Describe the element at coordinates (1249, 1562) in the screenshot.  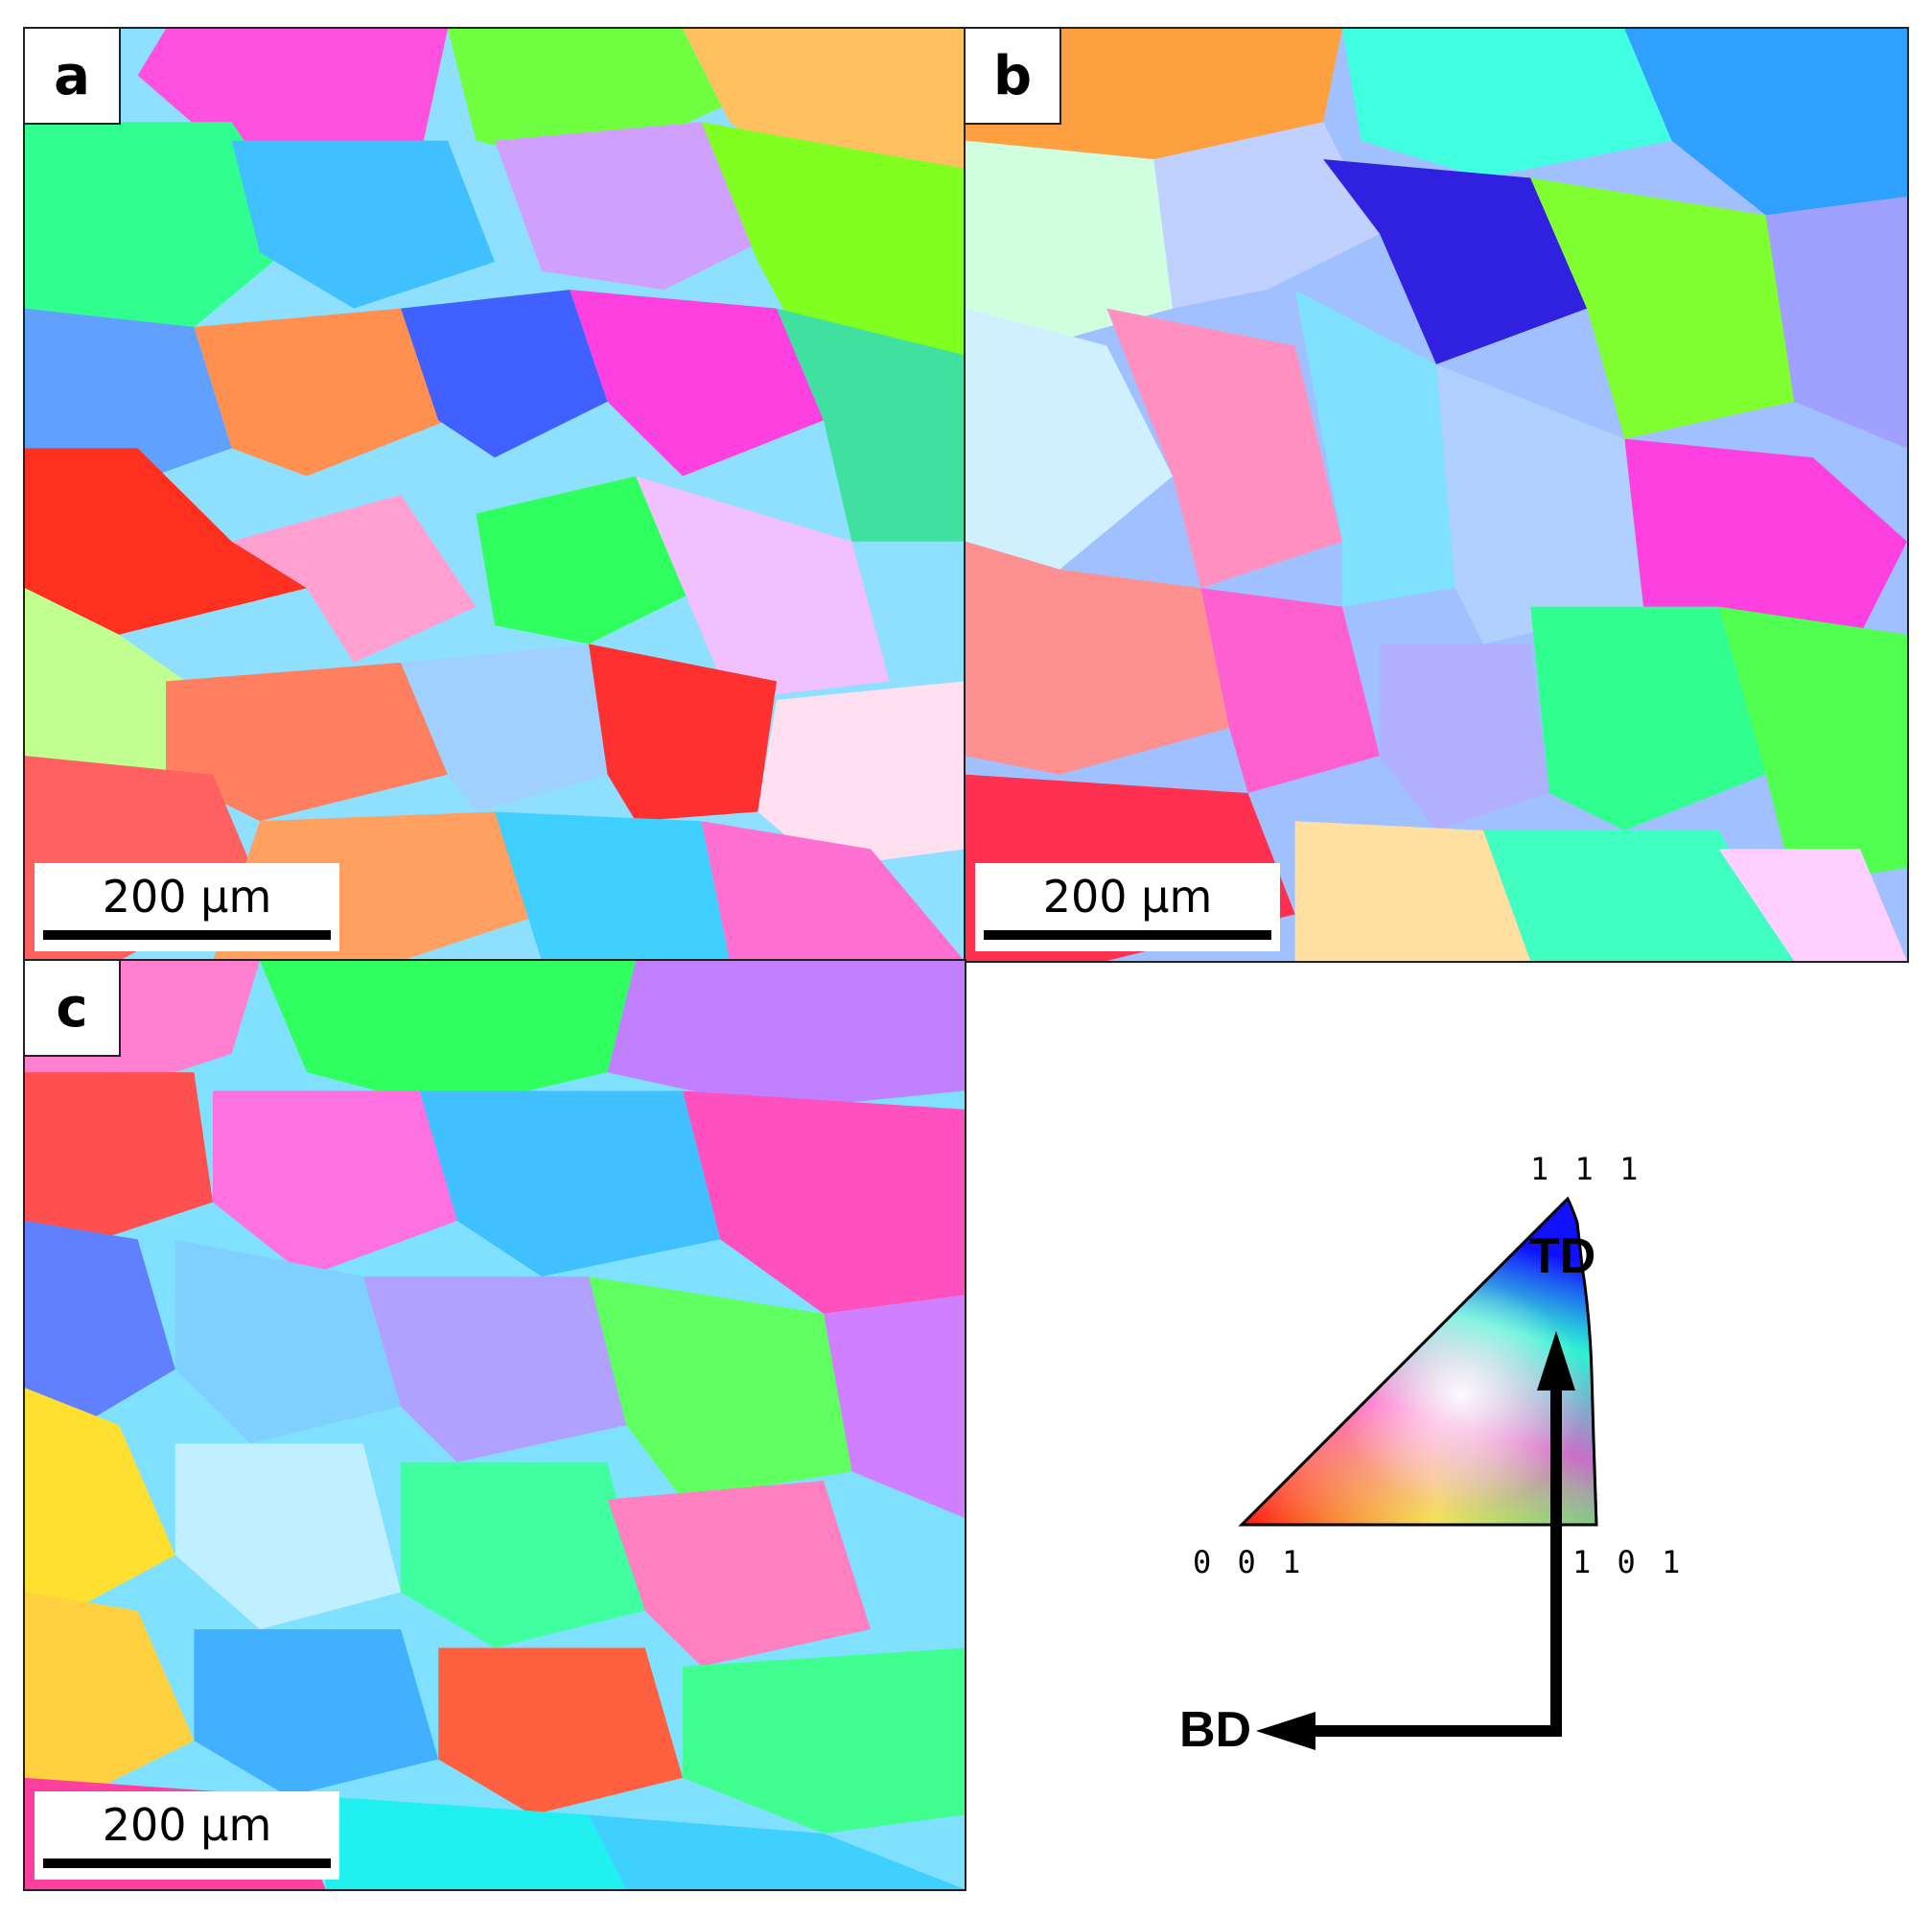
I see `label-001: 0 0 1` at that location.